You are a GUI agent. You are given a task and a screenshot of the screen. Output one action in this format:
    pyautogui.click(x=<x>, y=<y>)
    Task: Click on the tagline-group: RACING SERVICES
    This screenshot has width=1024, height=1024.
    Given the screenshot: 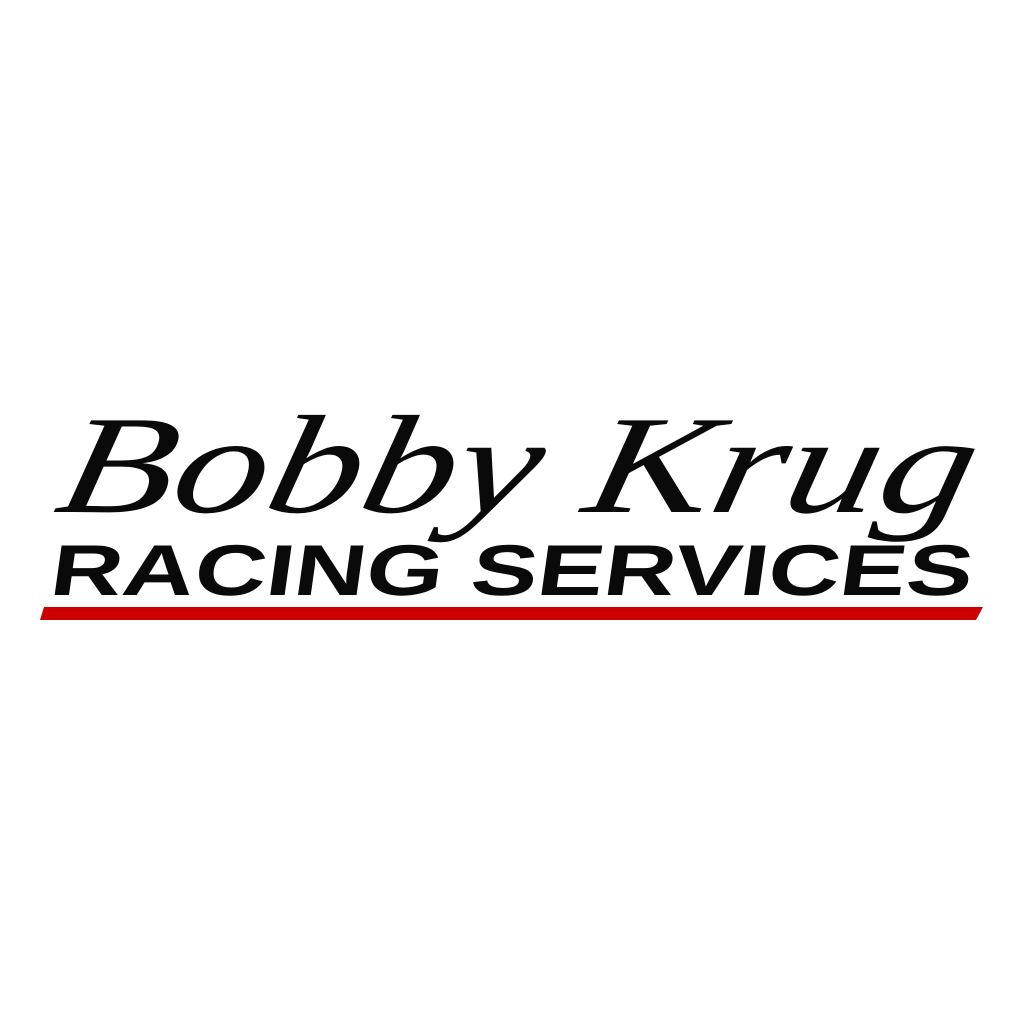 What is the action you would take?
    pyautogui.click(x=512, y=571)
    